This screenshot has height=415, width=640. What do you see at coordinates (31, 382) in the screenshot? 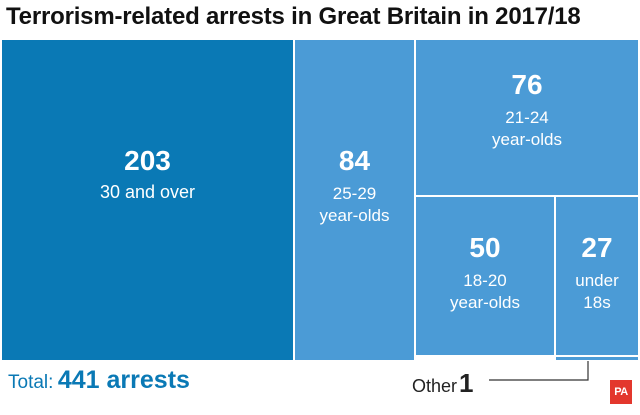
I see `total-label: Total:` at bounding box center [31, 382].